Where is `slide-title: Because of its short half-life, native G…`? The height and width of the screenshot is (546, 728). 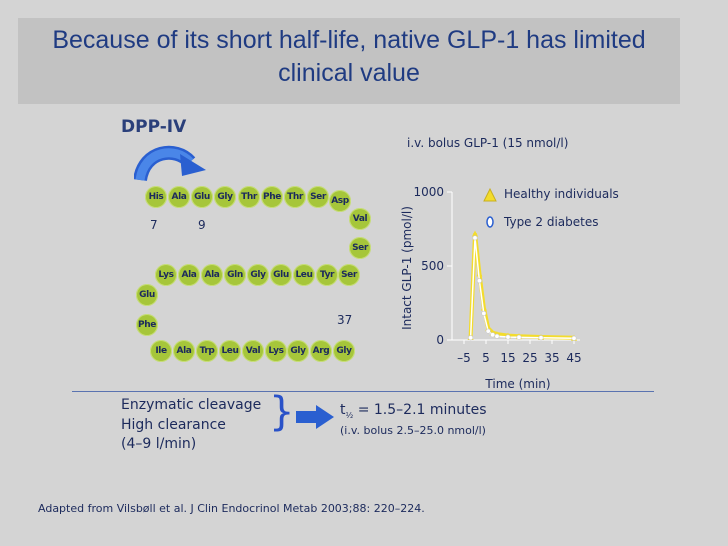
slide-title: Because of its short half-life, native G… is located at coordinates (349, 56).